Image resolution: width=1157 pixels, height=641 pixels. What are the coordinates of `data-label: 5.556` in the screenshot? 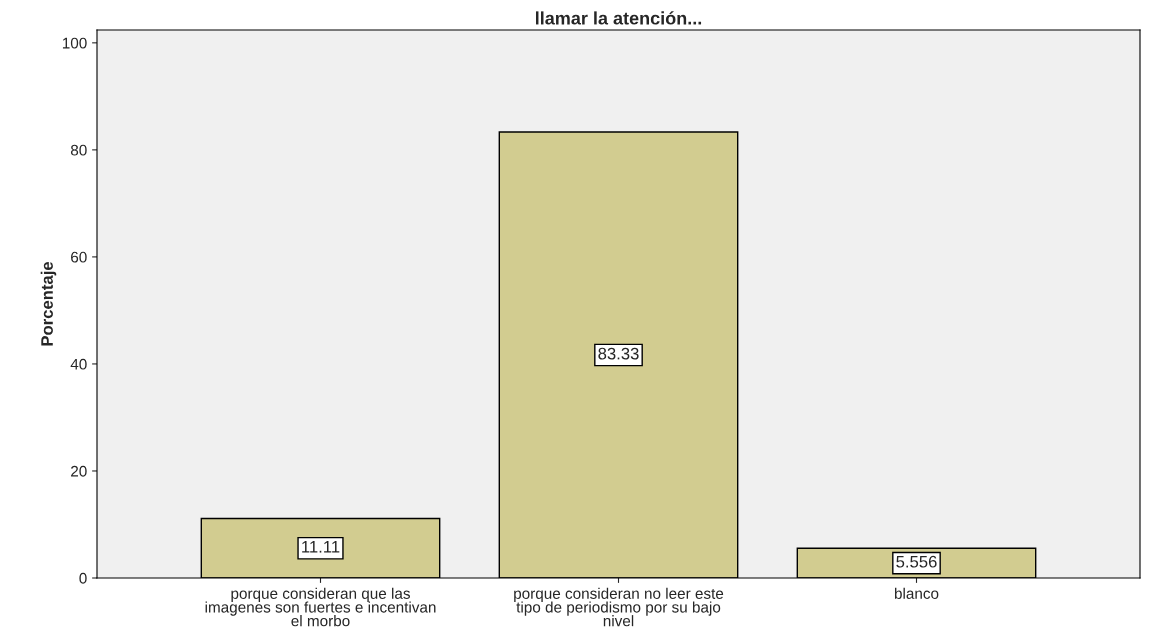 It's located at (916, 561).